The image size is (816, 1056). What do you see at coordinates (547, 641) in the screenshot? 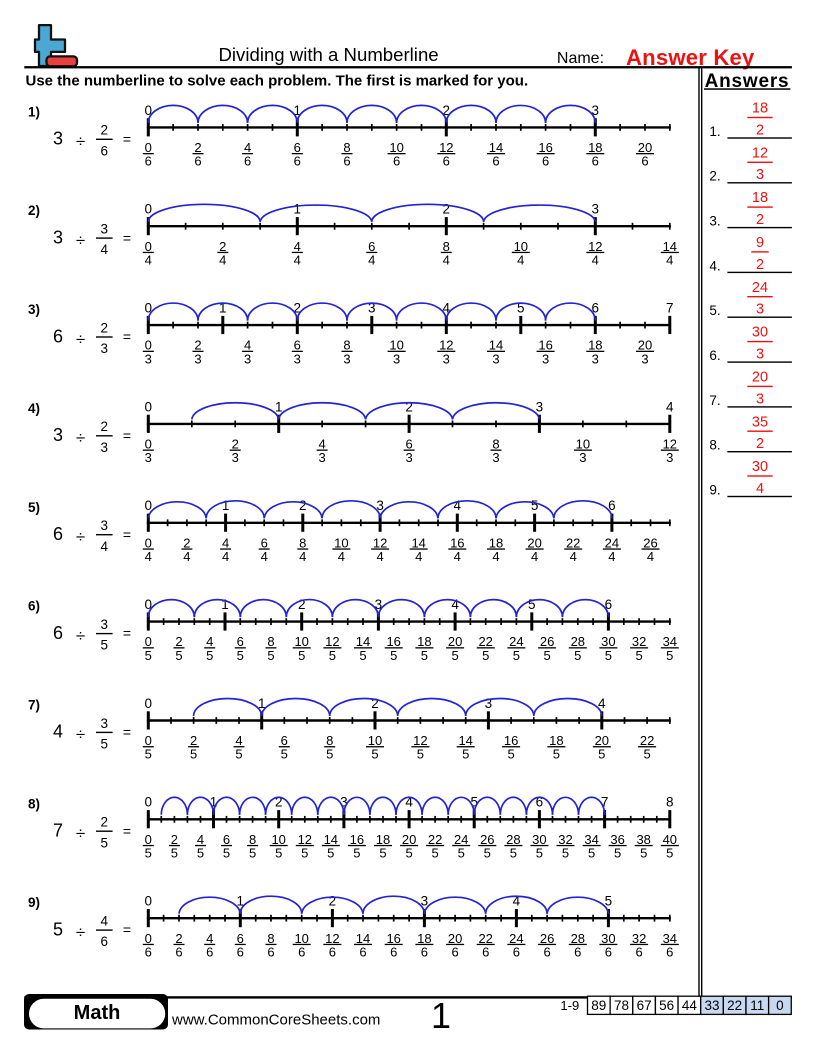
I see `svg-text: 26` at bounding box center [547, 641].